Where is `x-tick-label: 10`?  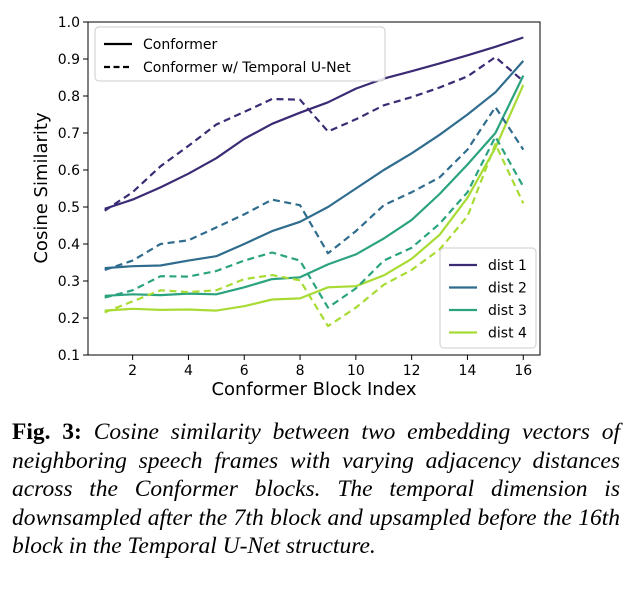
x-tick-label: 10 is located at coordinates (356, 371).